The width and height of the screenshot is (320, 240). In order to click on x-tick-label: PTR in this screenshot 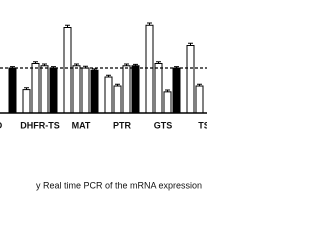, I will do `click(122, 125)`.